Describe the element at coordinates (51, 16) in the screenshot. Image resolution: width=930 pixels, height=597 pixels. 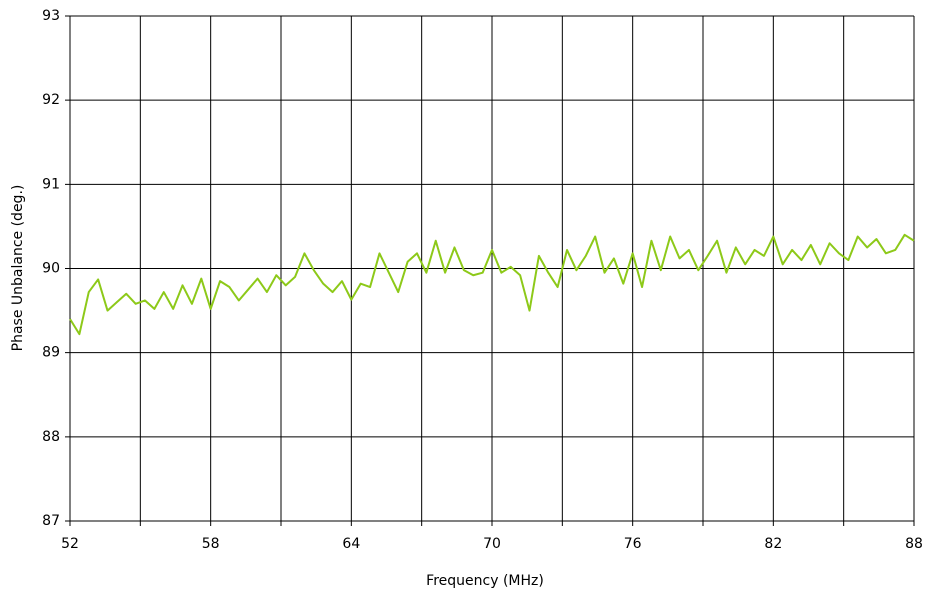
I see `y-tick-label: 93` at that location.